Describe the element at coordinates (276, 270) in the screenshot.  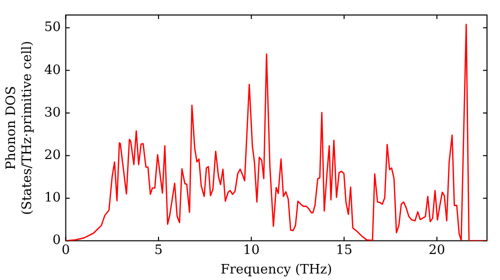
I see `x-axis-title: Frequency (THz)` at that location.